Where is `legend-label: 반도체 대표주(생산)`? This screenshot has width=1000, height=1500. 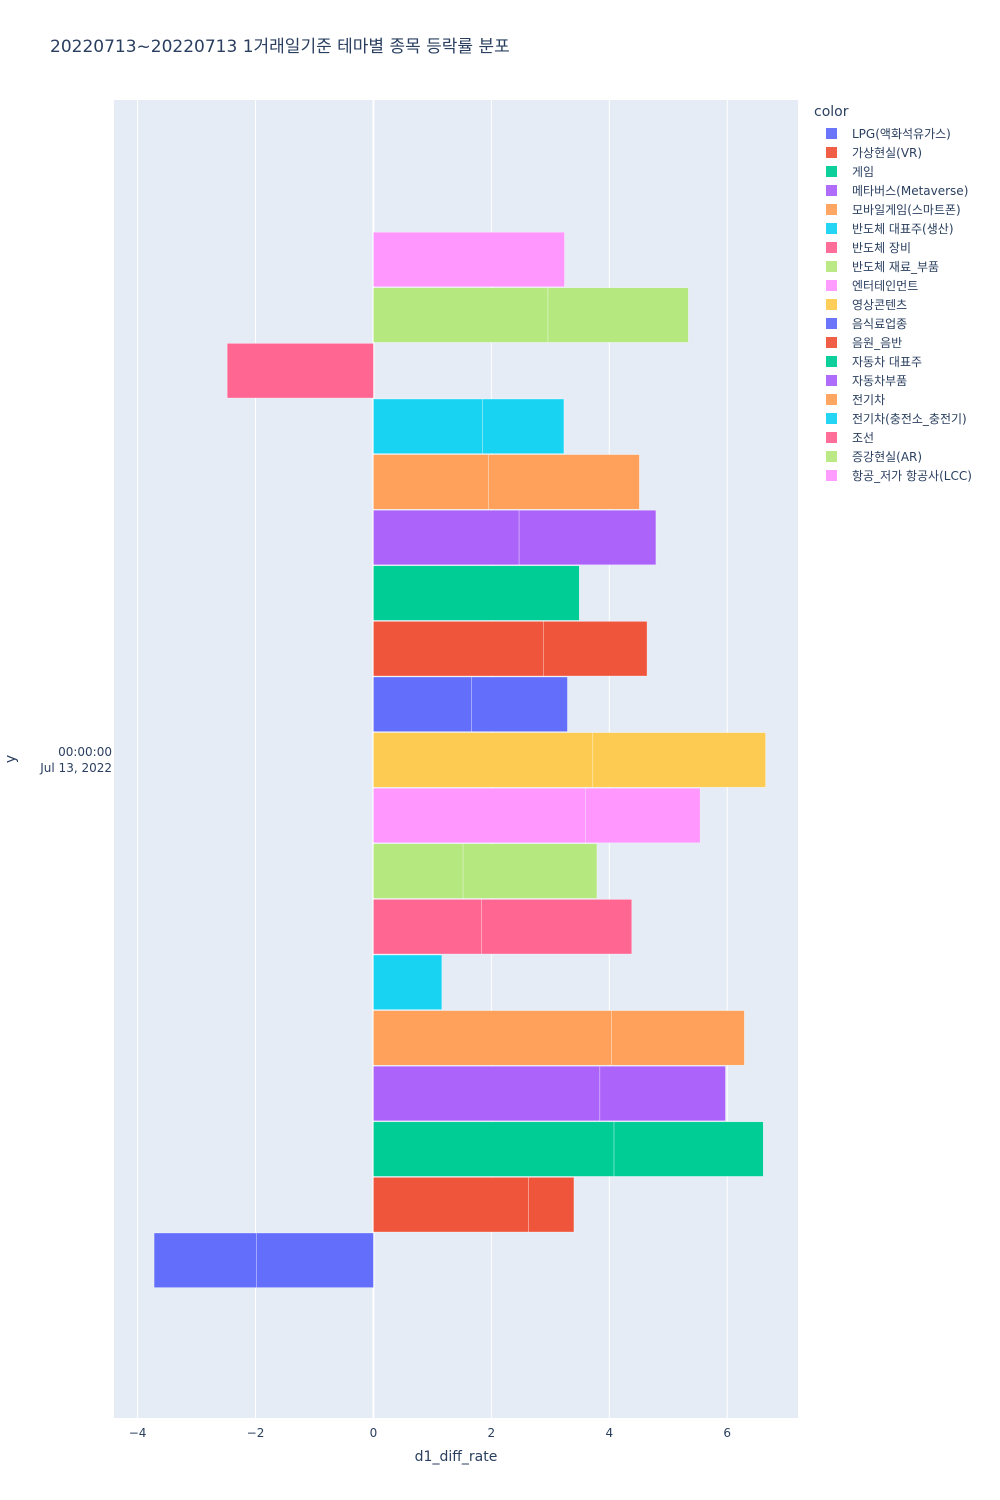
legend-label: 반도체 대표주(생산) is located at coordinates (903, 229).